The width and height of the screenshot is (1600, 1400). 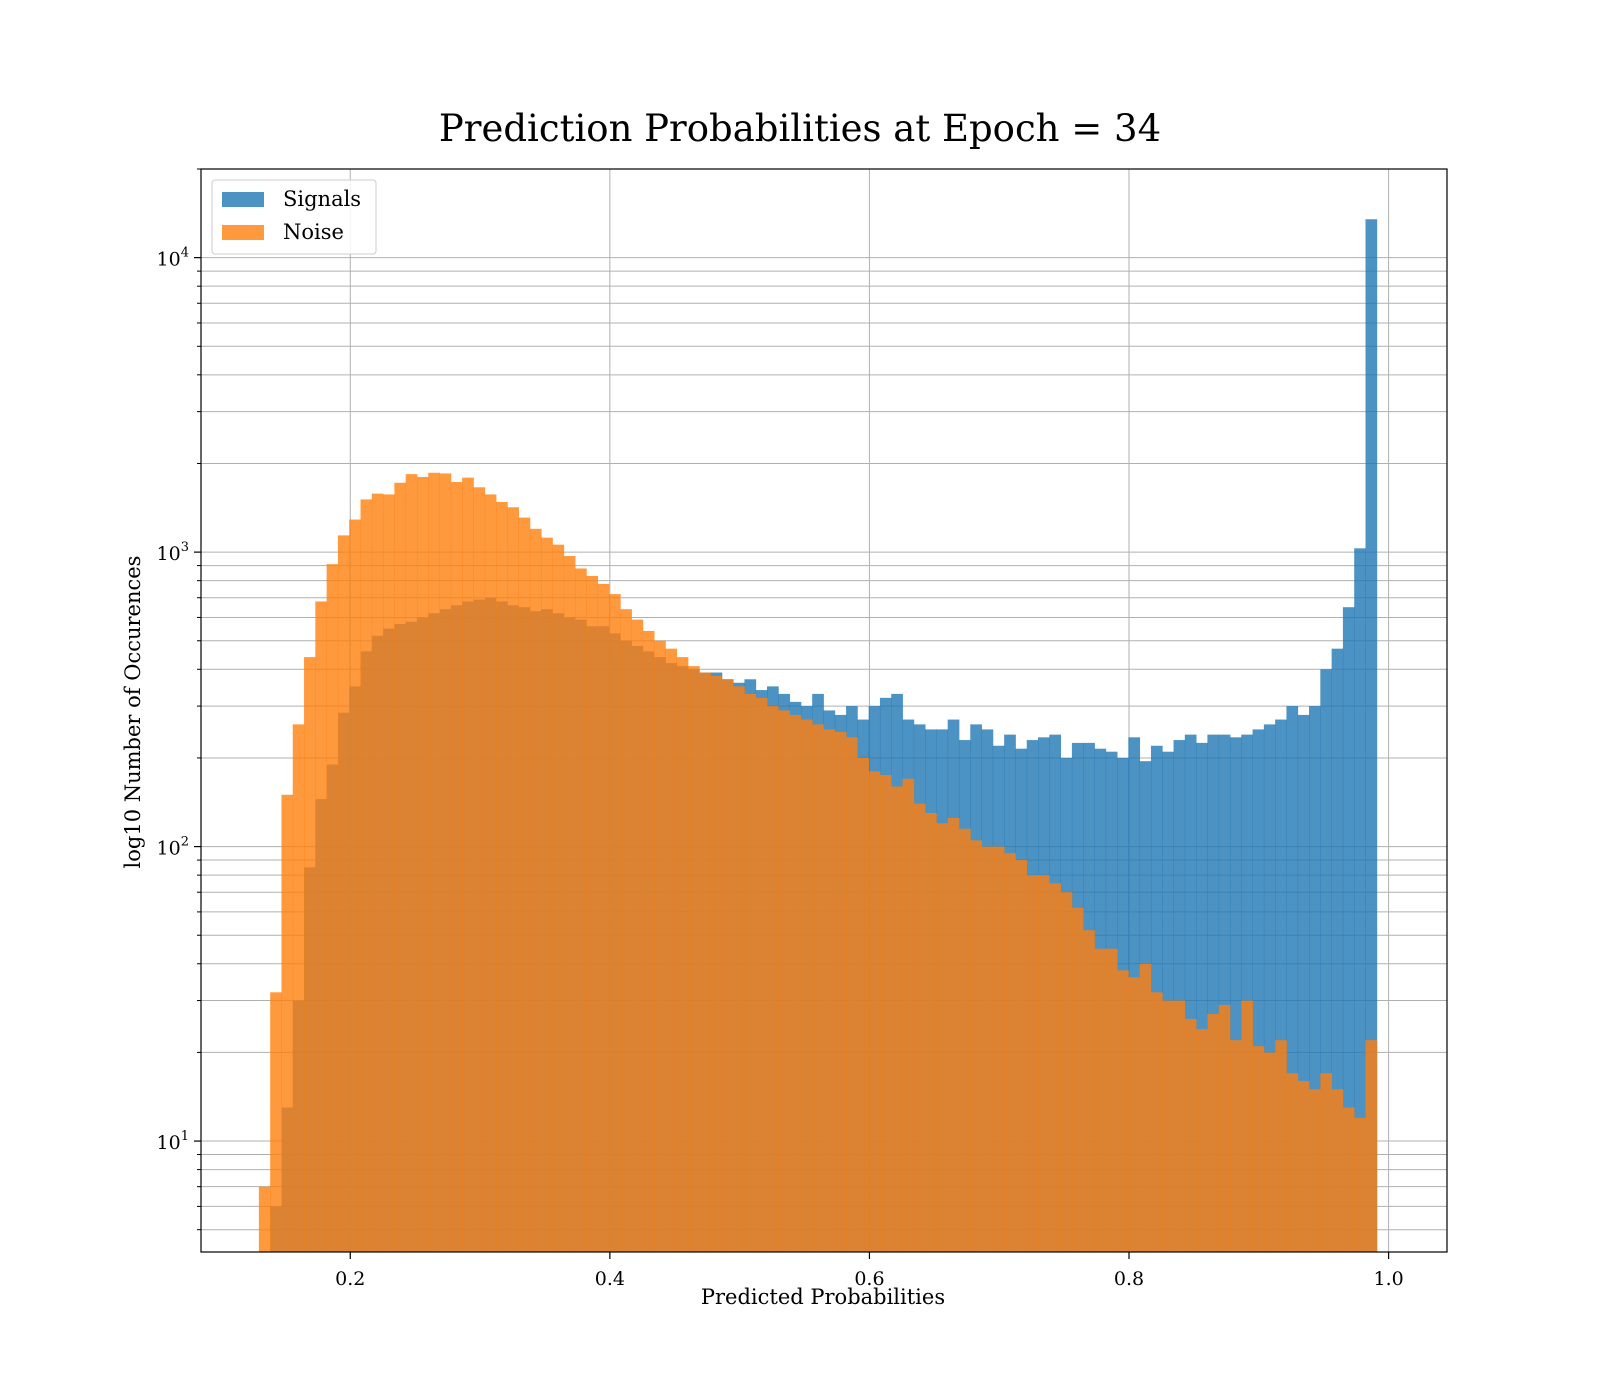 What do you see at coordinates (800, 128) in the screenshot?
I see `chart-title: Prediction Probabilities at Epoch = 34` at bounding box center [800, 128].